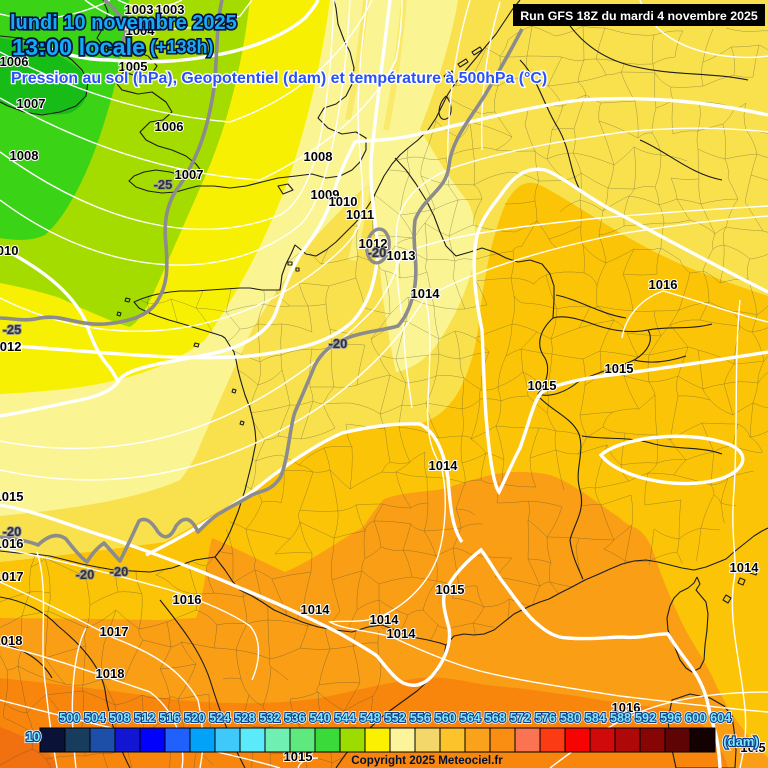 This screenshot has width=768, height=768. I want to click on svg-text: 548, so click(370, 718).